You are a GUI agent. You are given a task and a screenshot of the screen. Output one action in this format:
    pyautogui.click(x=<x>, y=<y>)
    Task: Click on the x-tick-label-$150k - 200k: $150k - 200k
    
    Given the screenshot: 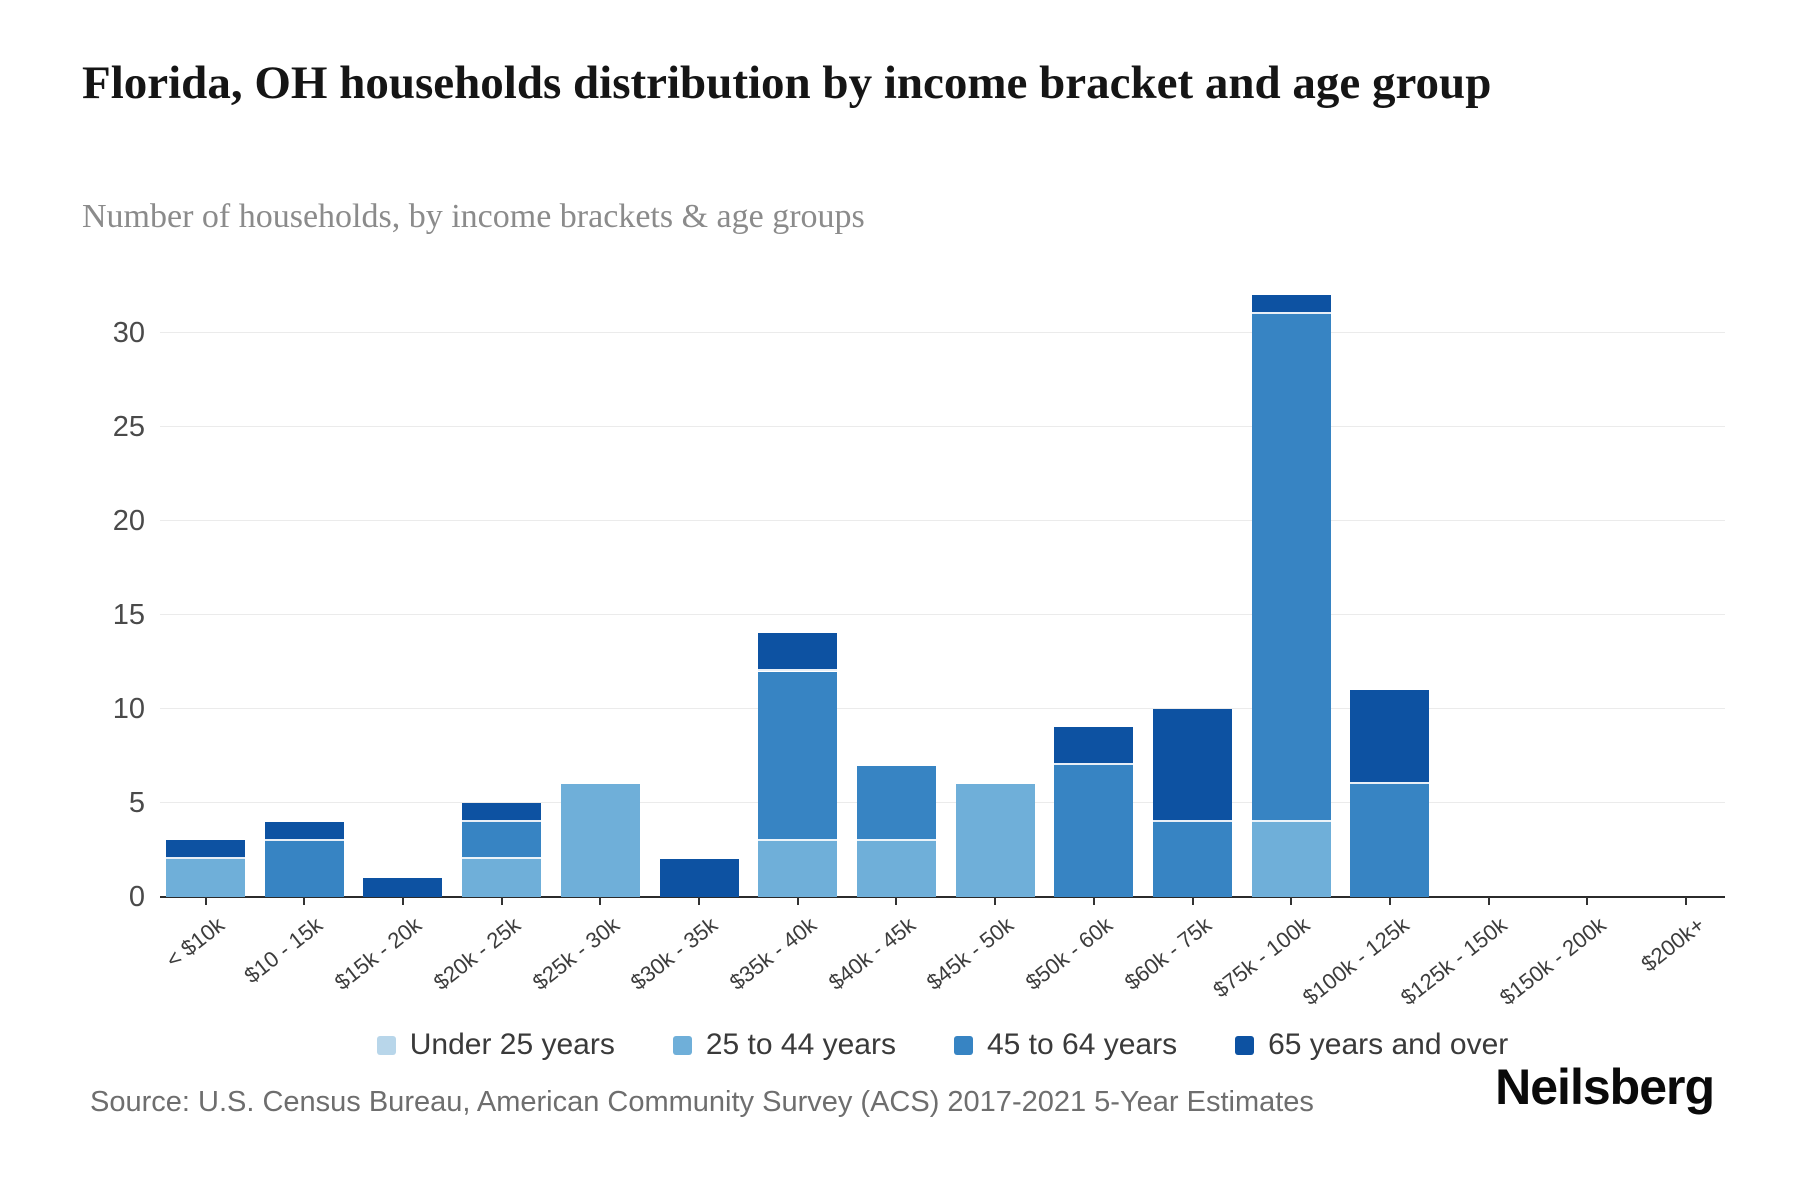 What is the action you would take?
    pyautogui.click(x=1553, y=961)
    